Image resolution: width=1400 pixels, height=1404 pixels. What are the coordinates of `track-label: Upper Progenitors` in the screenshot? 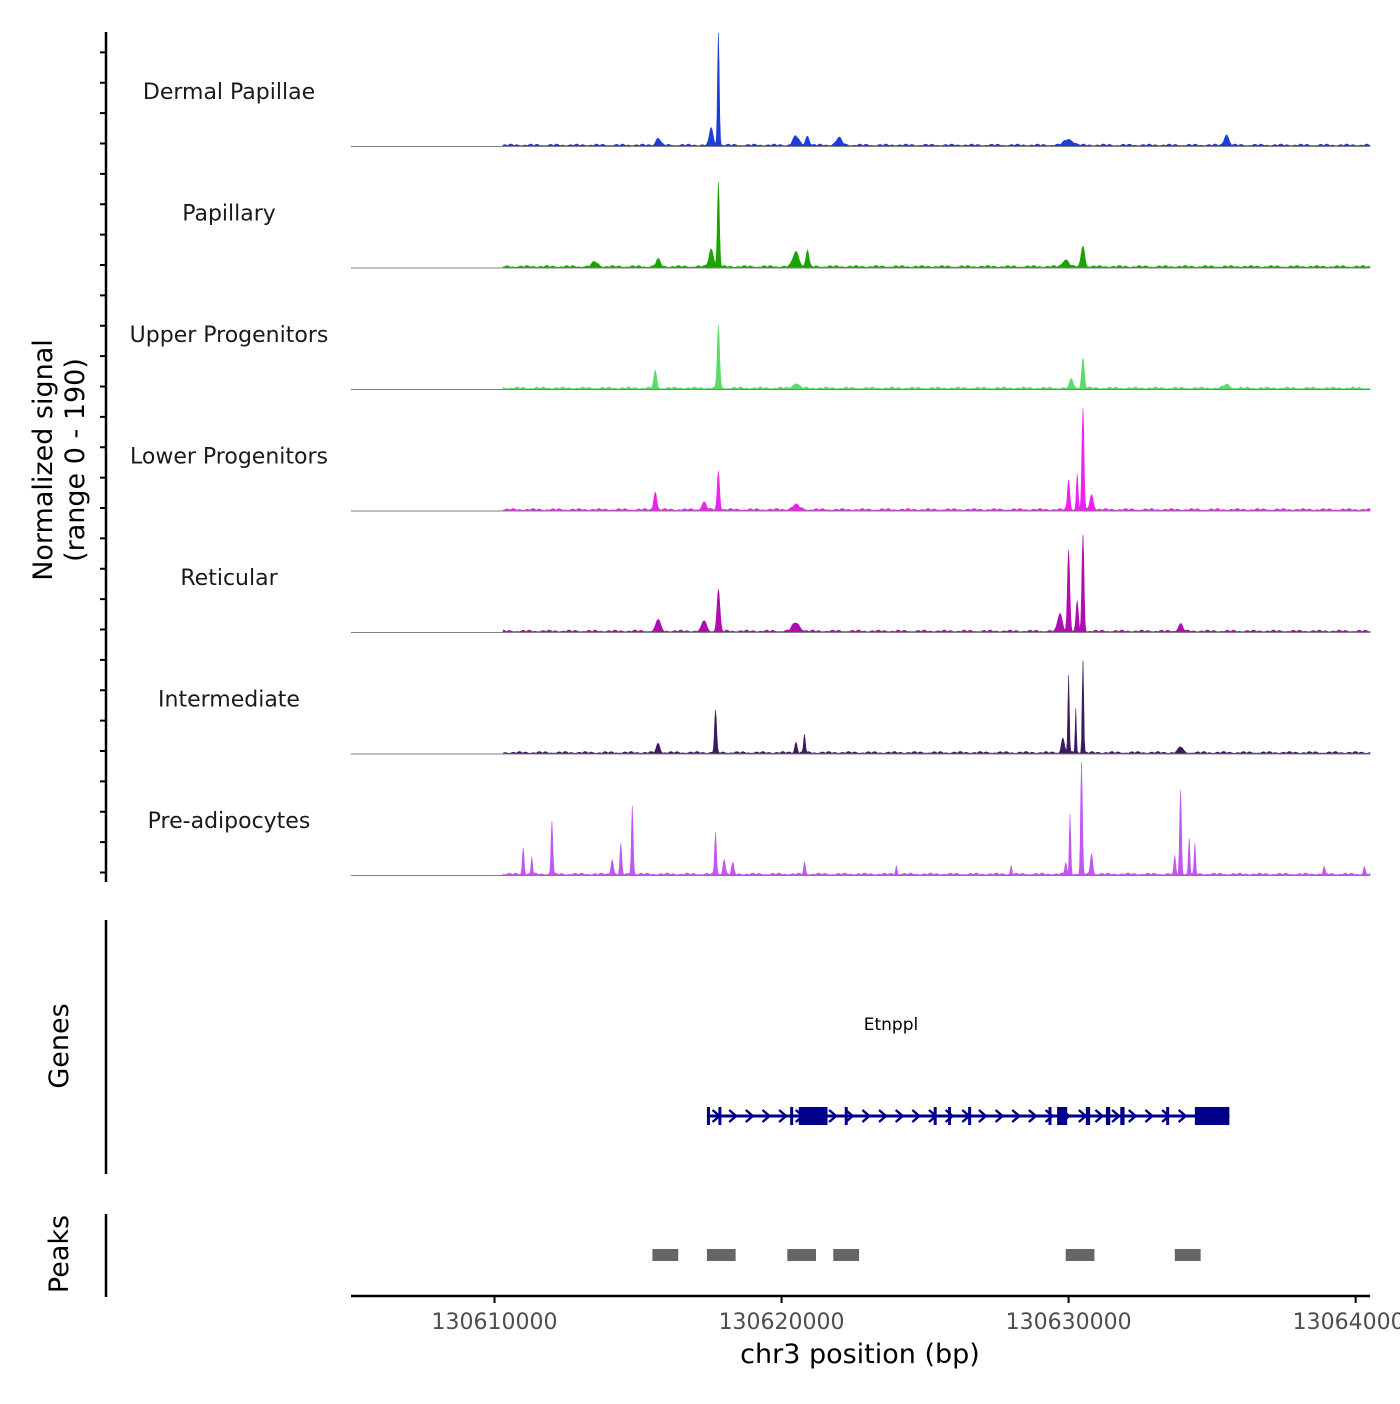 It's located at (229, 335).